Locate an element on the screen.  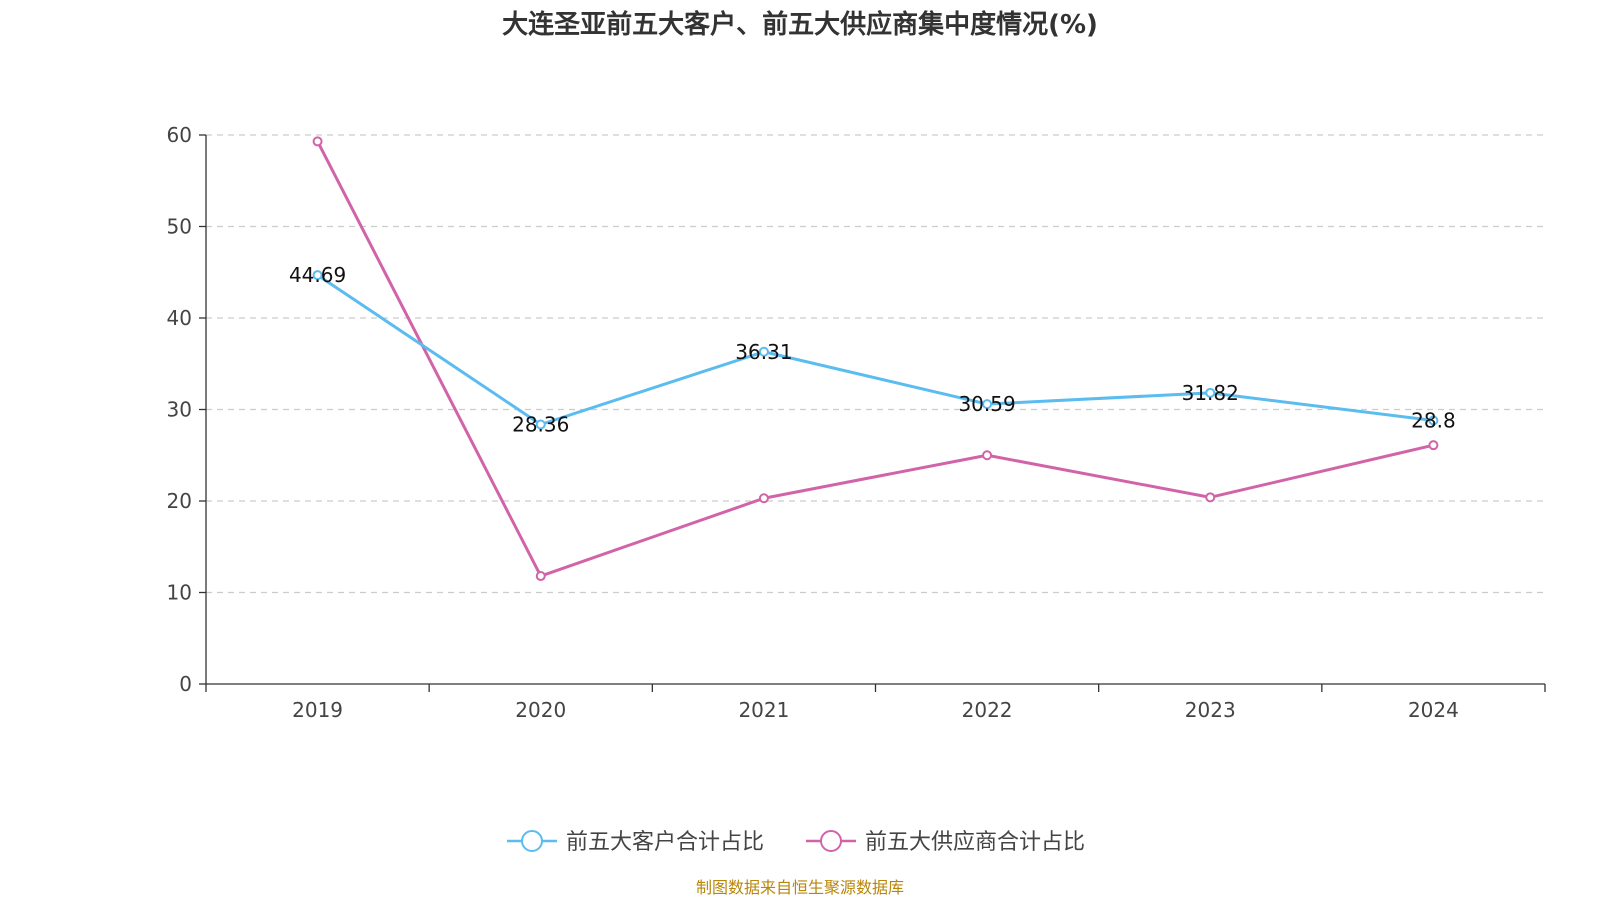
data-label: 36.31 is located at coordinates (763, 352).